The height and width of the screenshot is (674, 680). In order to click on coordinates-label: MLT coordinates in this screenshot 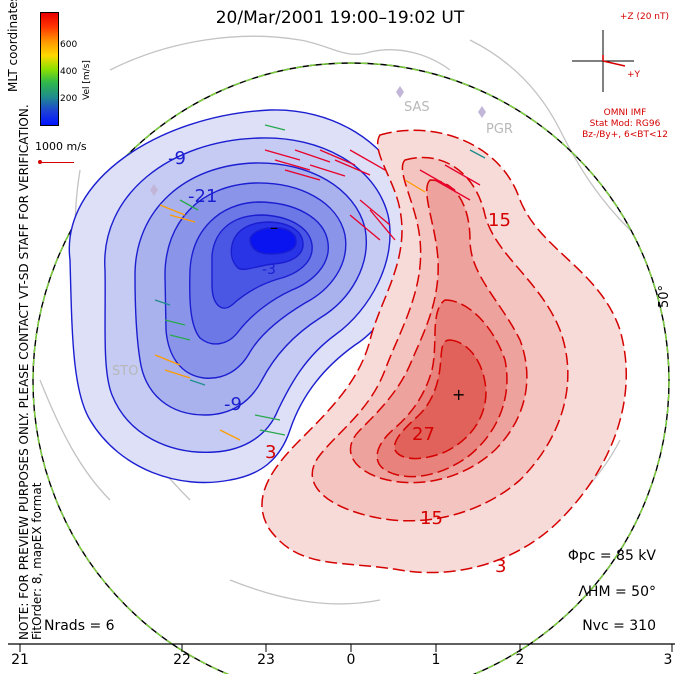, I will do `click(13, 46)`.